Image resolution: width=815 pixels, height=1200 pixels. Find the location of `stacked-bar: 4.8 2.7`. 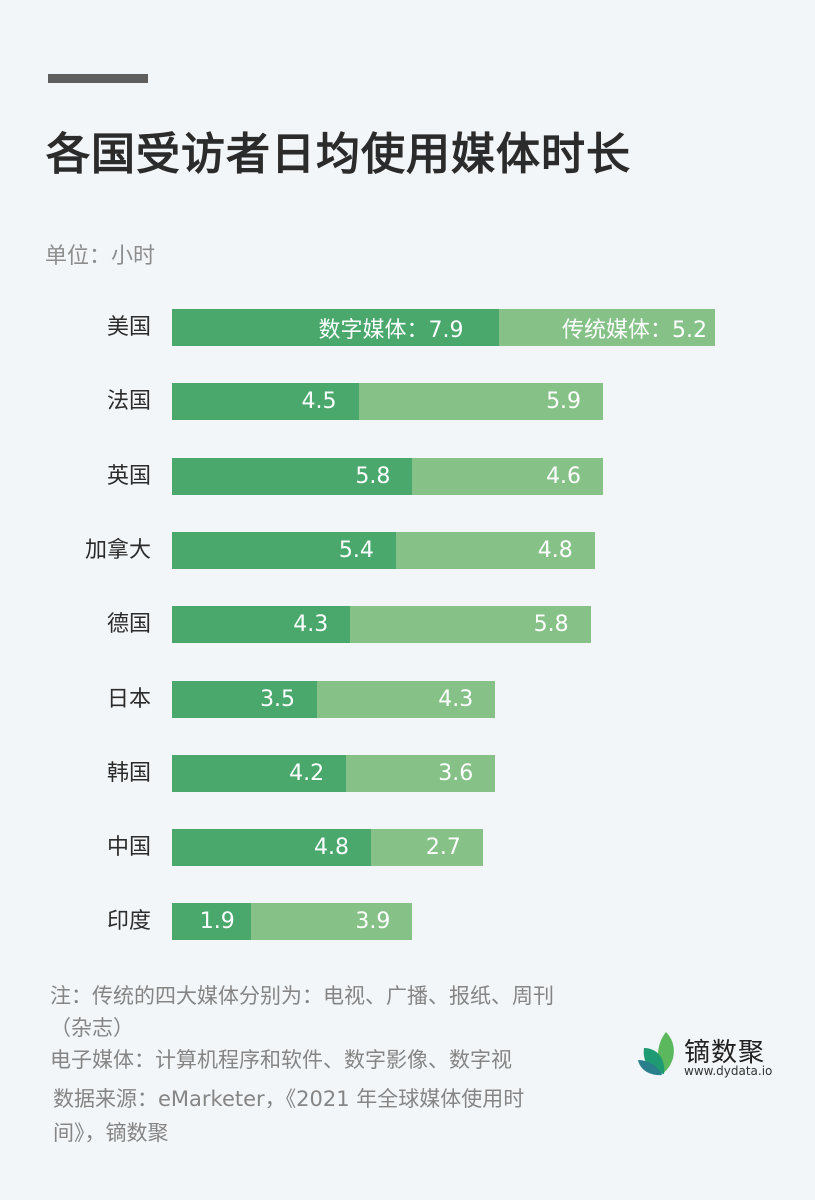

stacked-bar: 4.8 2.7 is located at coordinates (327, 848).